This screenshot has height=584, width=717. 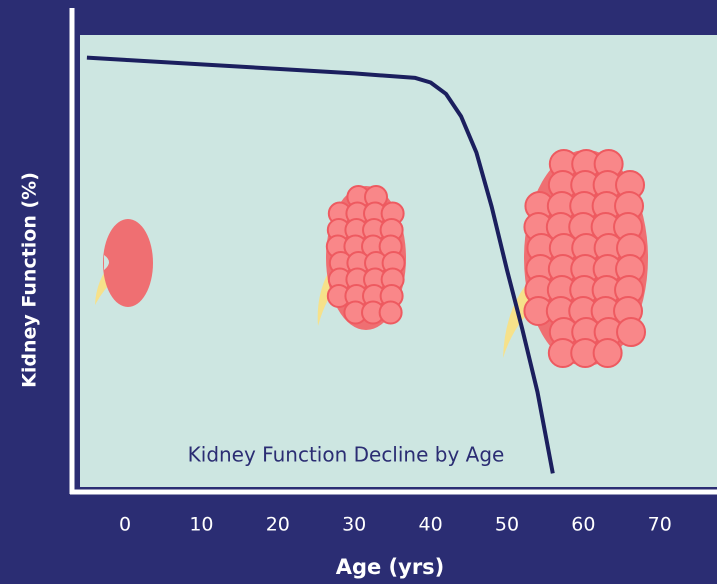 I want to click on x-tick-label: 0, so click(x=125, y=525).